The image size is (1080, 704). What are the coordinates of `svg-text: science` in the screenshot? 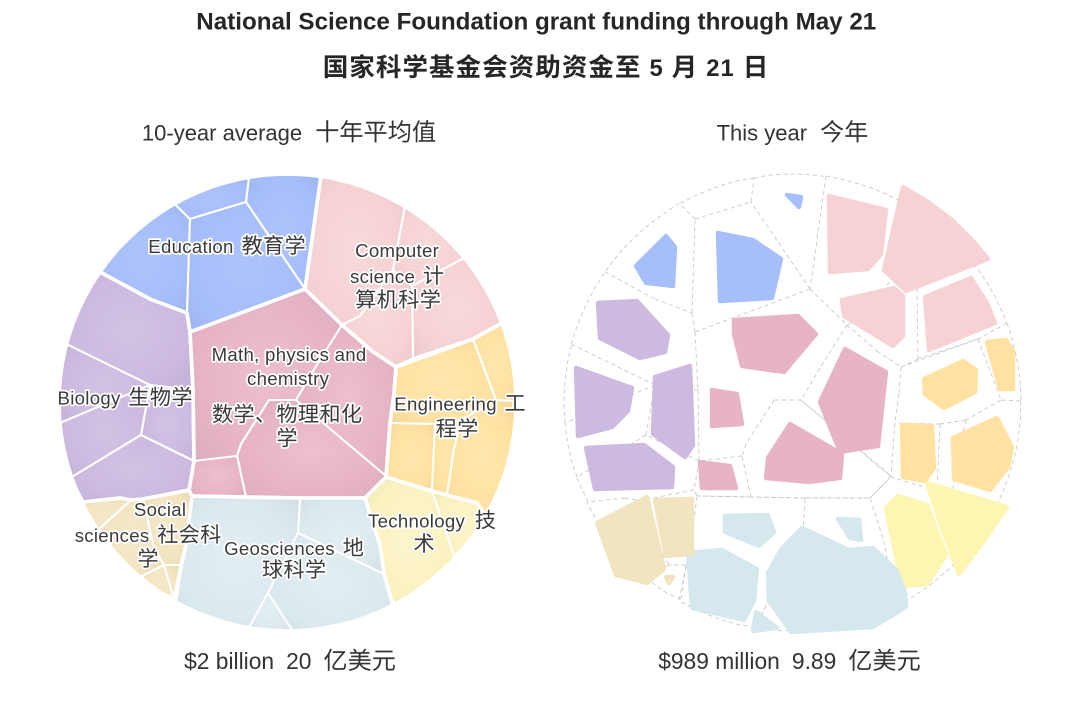 It's located at (382, 276).